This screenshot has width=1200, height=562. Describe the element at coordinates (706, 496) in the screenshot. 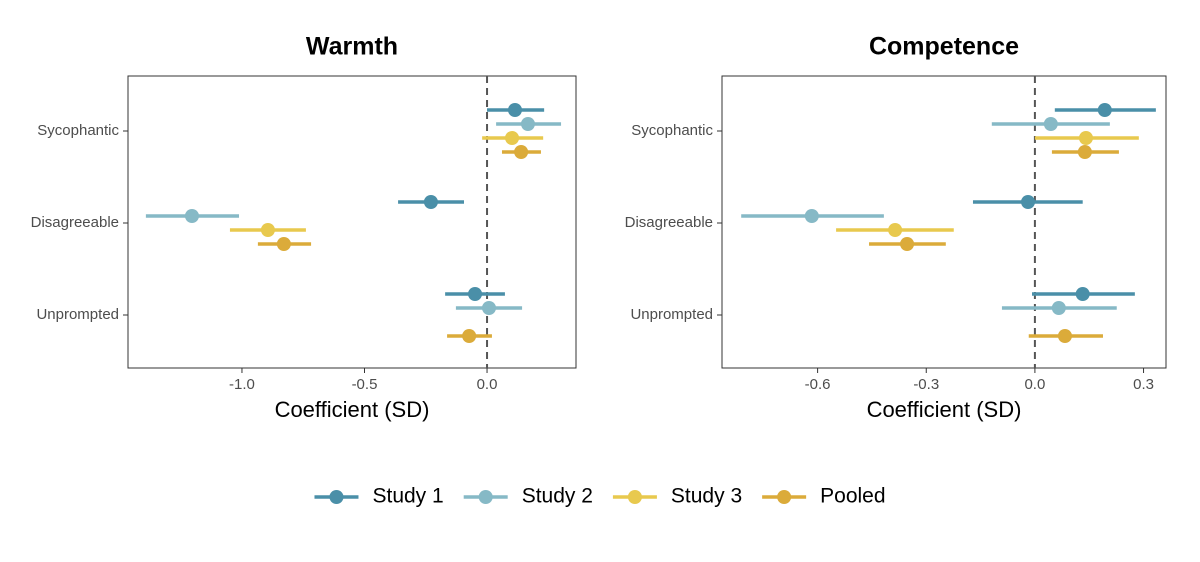

I see `legend-label: Study 3` at that location.